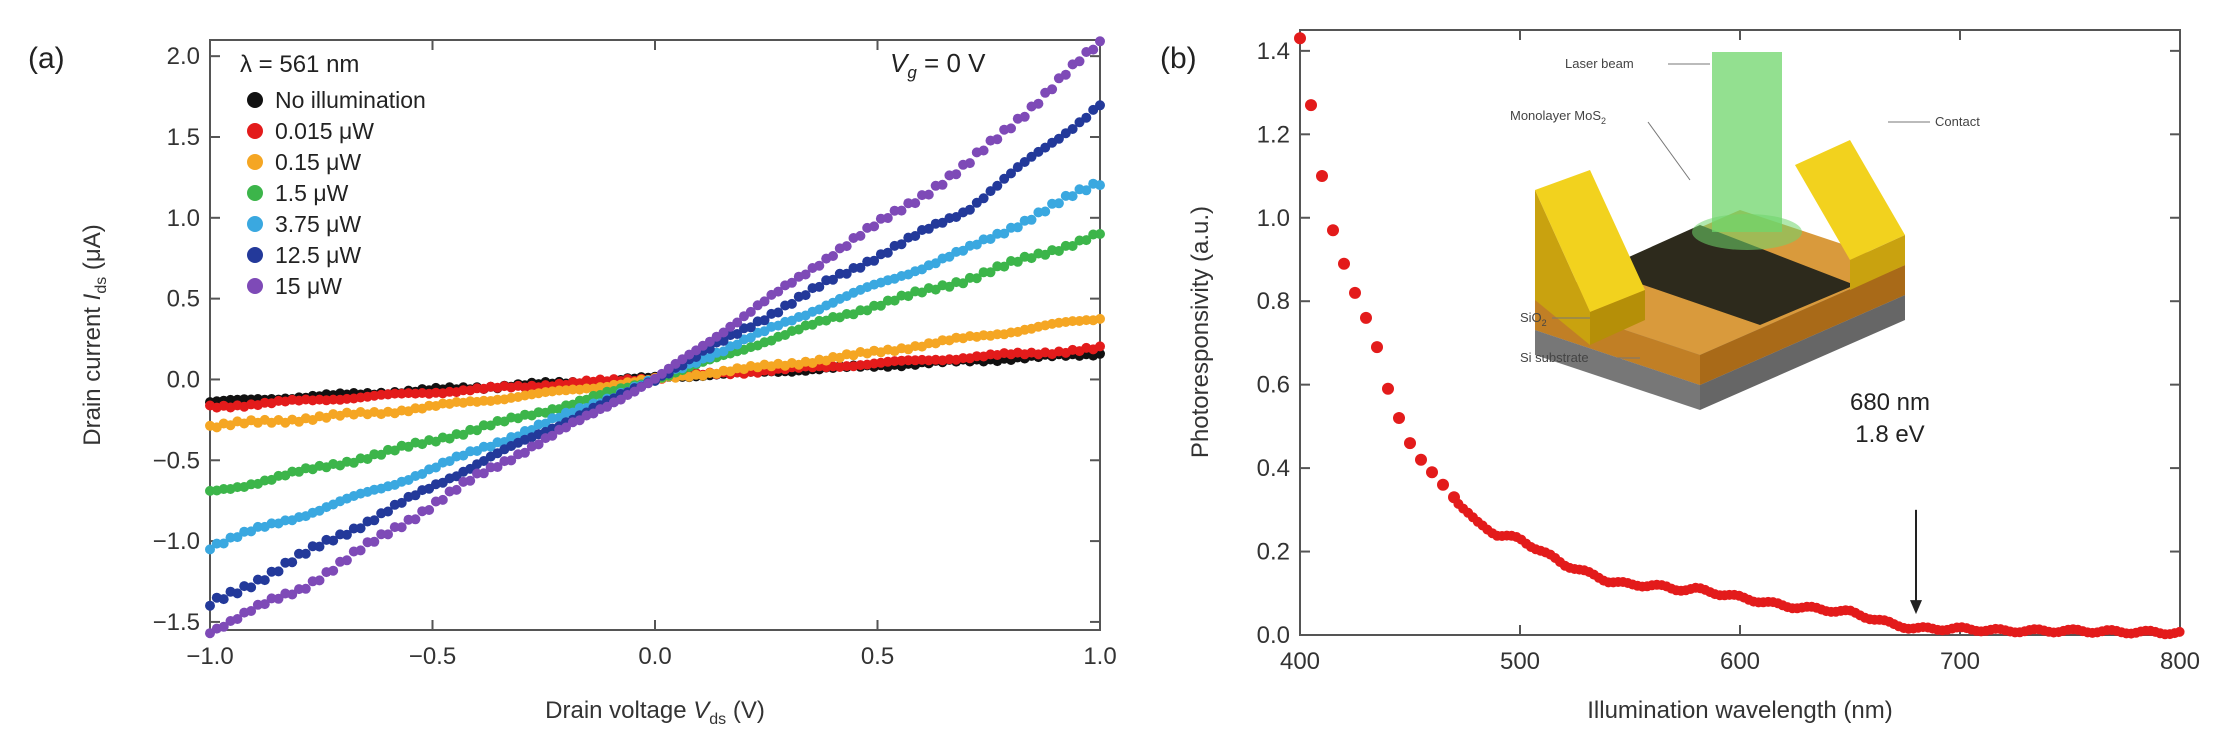  I want to click on panel-b-ylabel: Photoresponsivity (a.u.), so click(1200, 332).